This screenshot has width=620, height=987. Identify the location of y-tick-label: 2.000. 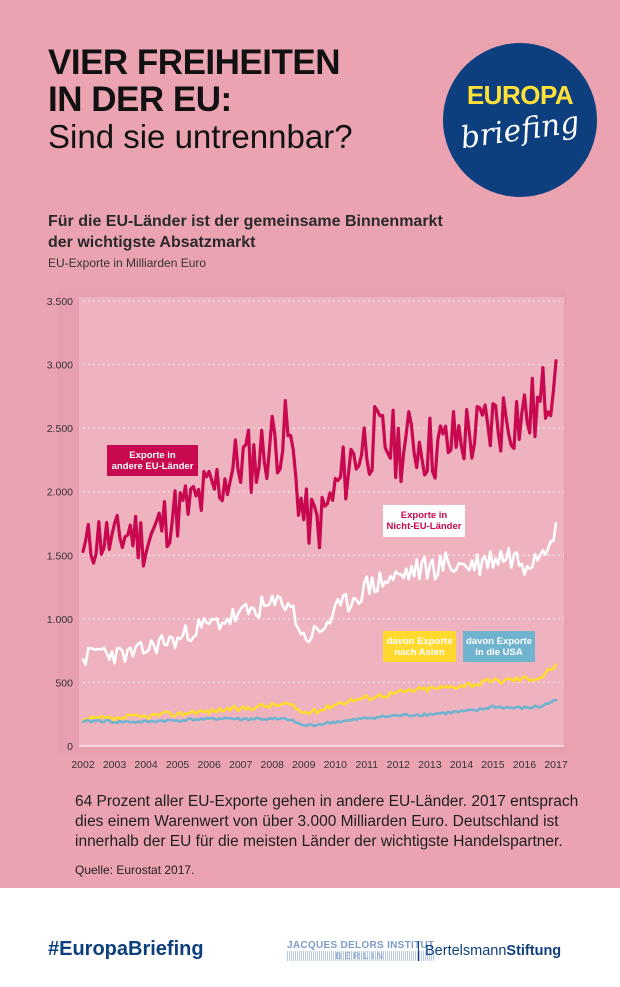
(60, 493).